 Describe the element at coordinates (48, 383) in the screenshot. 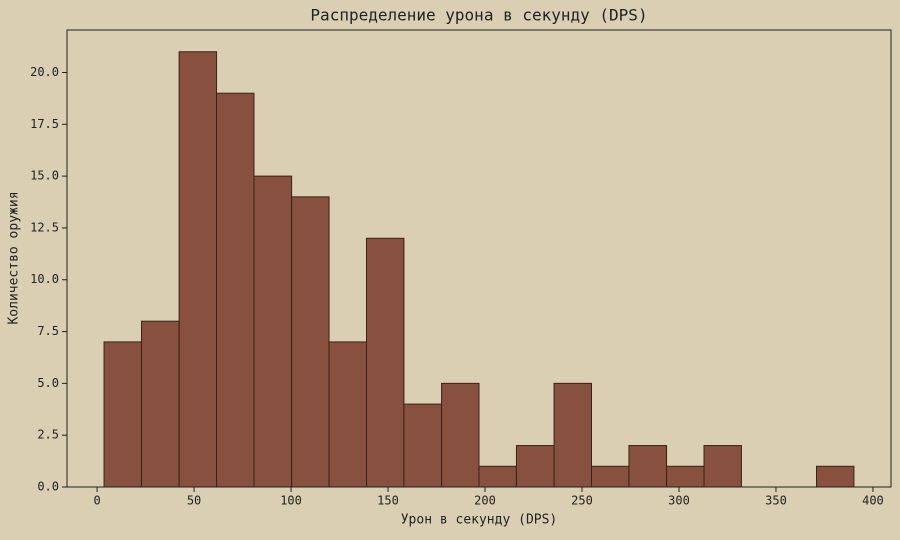

I see `y-tick-label: 5.0` at that location.